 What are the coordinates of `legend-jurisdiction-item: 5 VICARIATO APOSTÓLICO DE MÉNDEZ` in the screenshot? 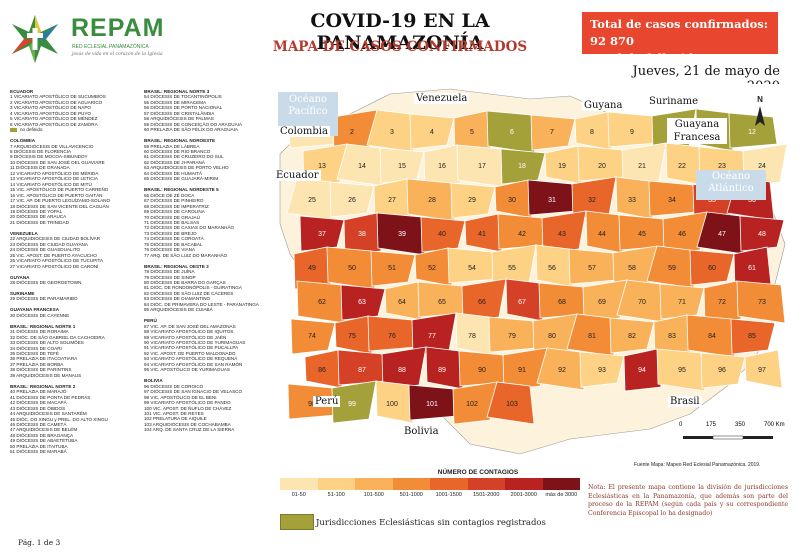 It's located at (76, 118).